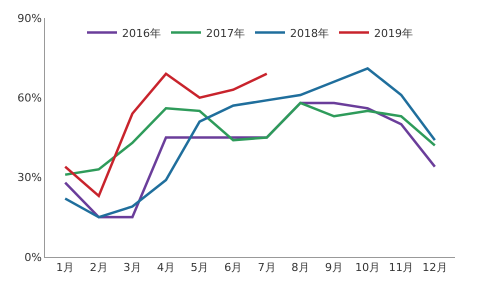 Image resolution: width=480 pixels, height=287 pixels. I want to click on x-tick-label: 2月, so click(99, 267).